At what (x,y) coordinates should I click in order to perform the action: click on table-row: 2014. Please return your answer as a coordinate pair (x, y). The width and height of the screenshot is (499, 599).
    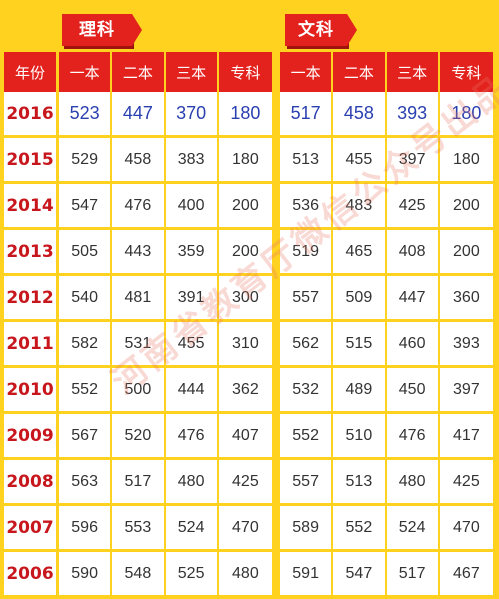
    Looking at the image, I should click on (30, 207).